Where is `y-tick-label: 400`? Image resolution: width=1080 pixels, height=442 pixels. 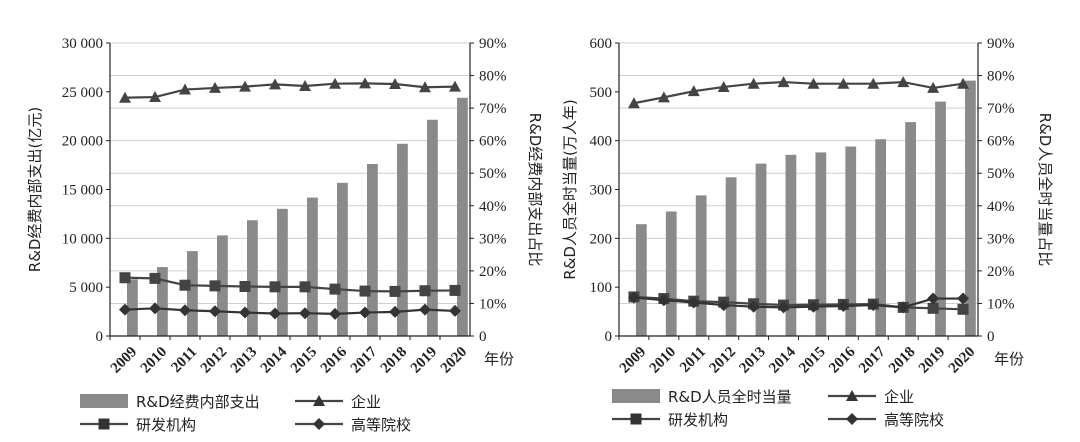 y-tick-label: 400 is located at coordinates (601, 142).